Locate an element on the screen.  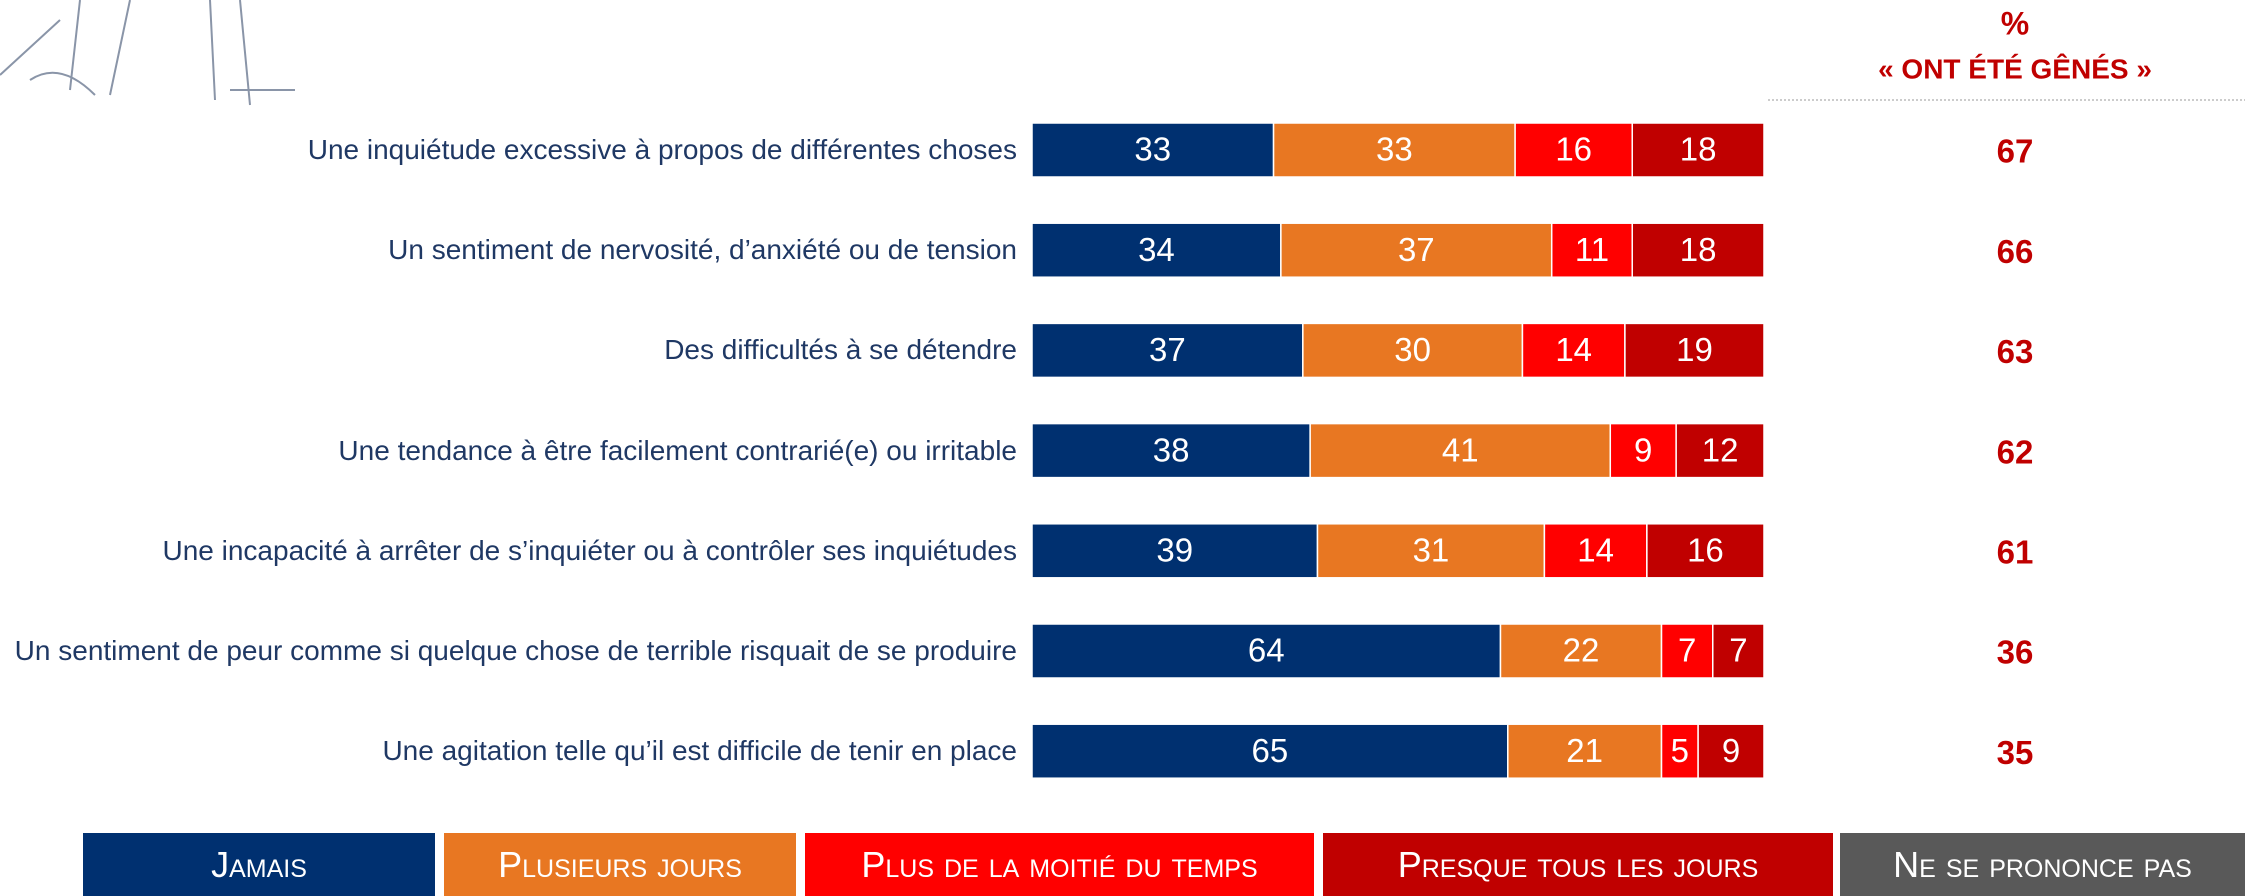
segment-label: 34 is located at coordinates (1156, 249).